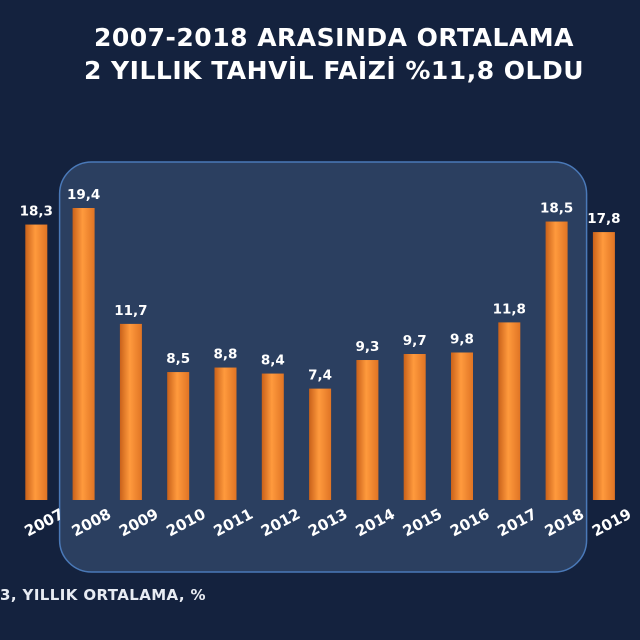 The height and width of the screenshot is (640, 640). I want to click on value-label: 7,4, so click(320, 376).